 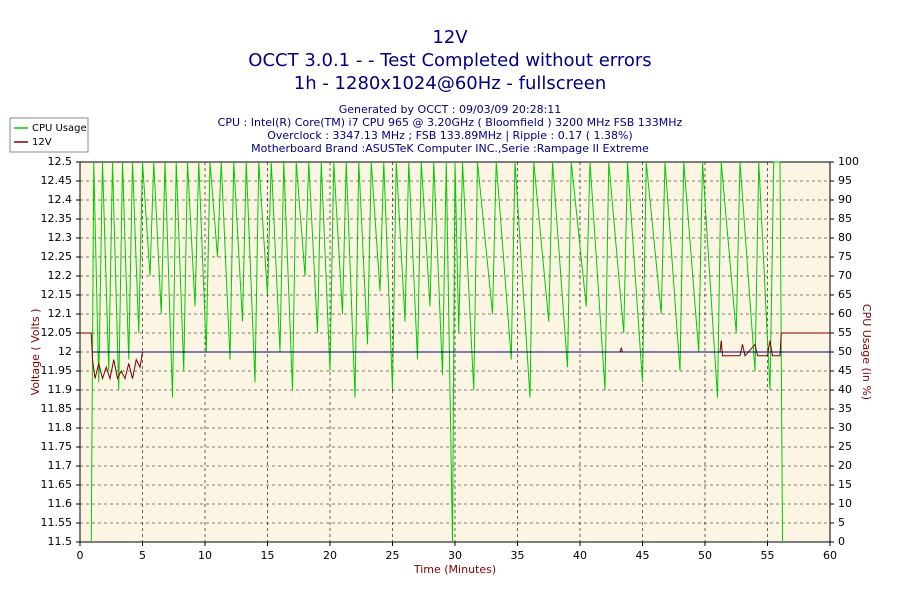 What do you see at coordinates (35, 352) in the screenshot?
I see `y-axis-label: Voltage ( Volts )` at bounding box center [35, 352].